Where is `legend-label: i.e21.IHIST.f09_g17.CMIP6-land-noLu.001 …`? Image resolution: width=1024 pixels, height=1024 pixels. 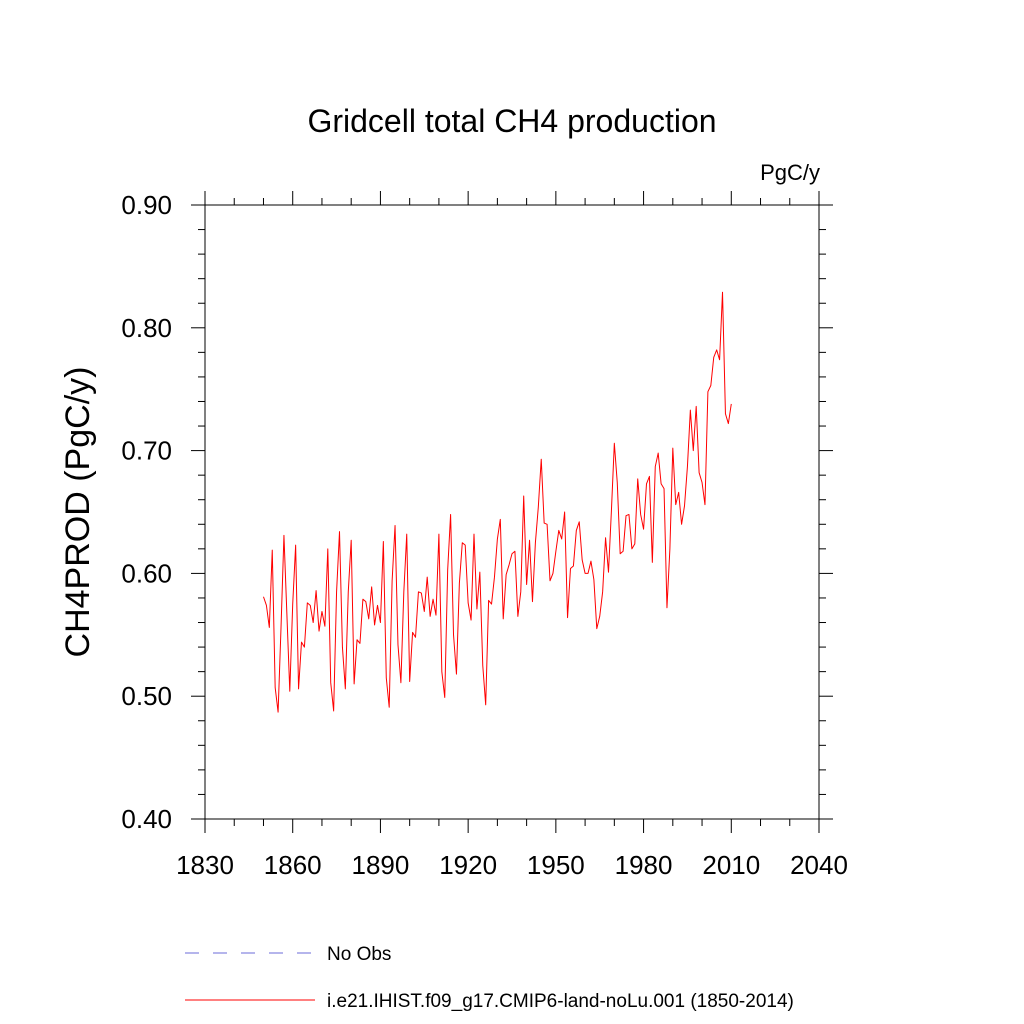
legend-label: i.e21.IHIST.f09_g17.CMIP6-land-noLu.001 … is located at coordinates (560, 1001).